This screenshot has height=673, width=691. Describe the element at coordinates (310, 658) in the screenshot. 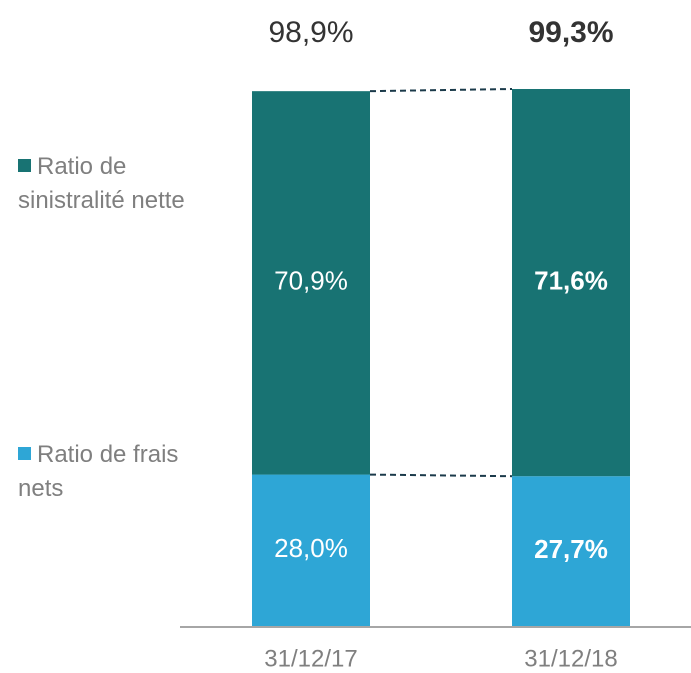

I see `x-tick-label: 31/12/17` at that location.